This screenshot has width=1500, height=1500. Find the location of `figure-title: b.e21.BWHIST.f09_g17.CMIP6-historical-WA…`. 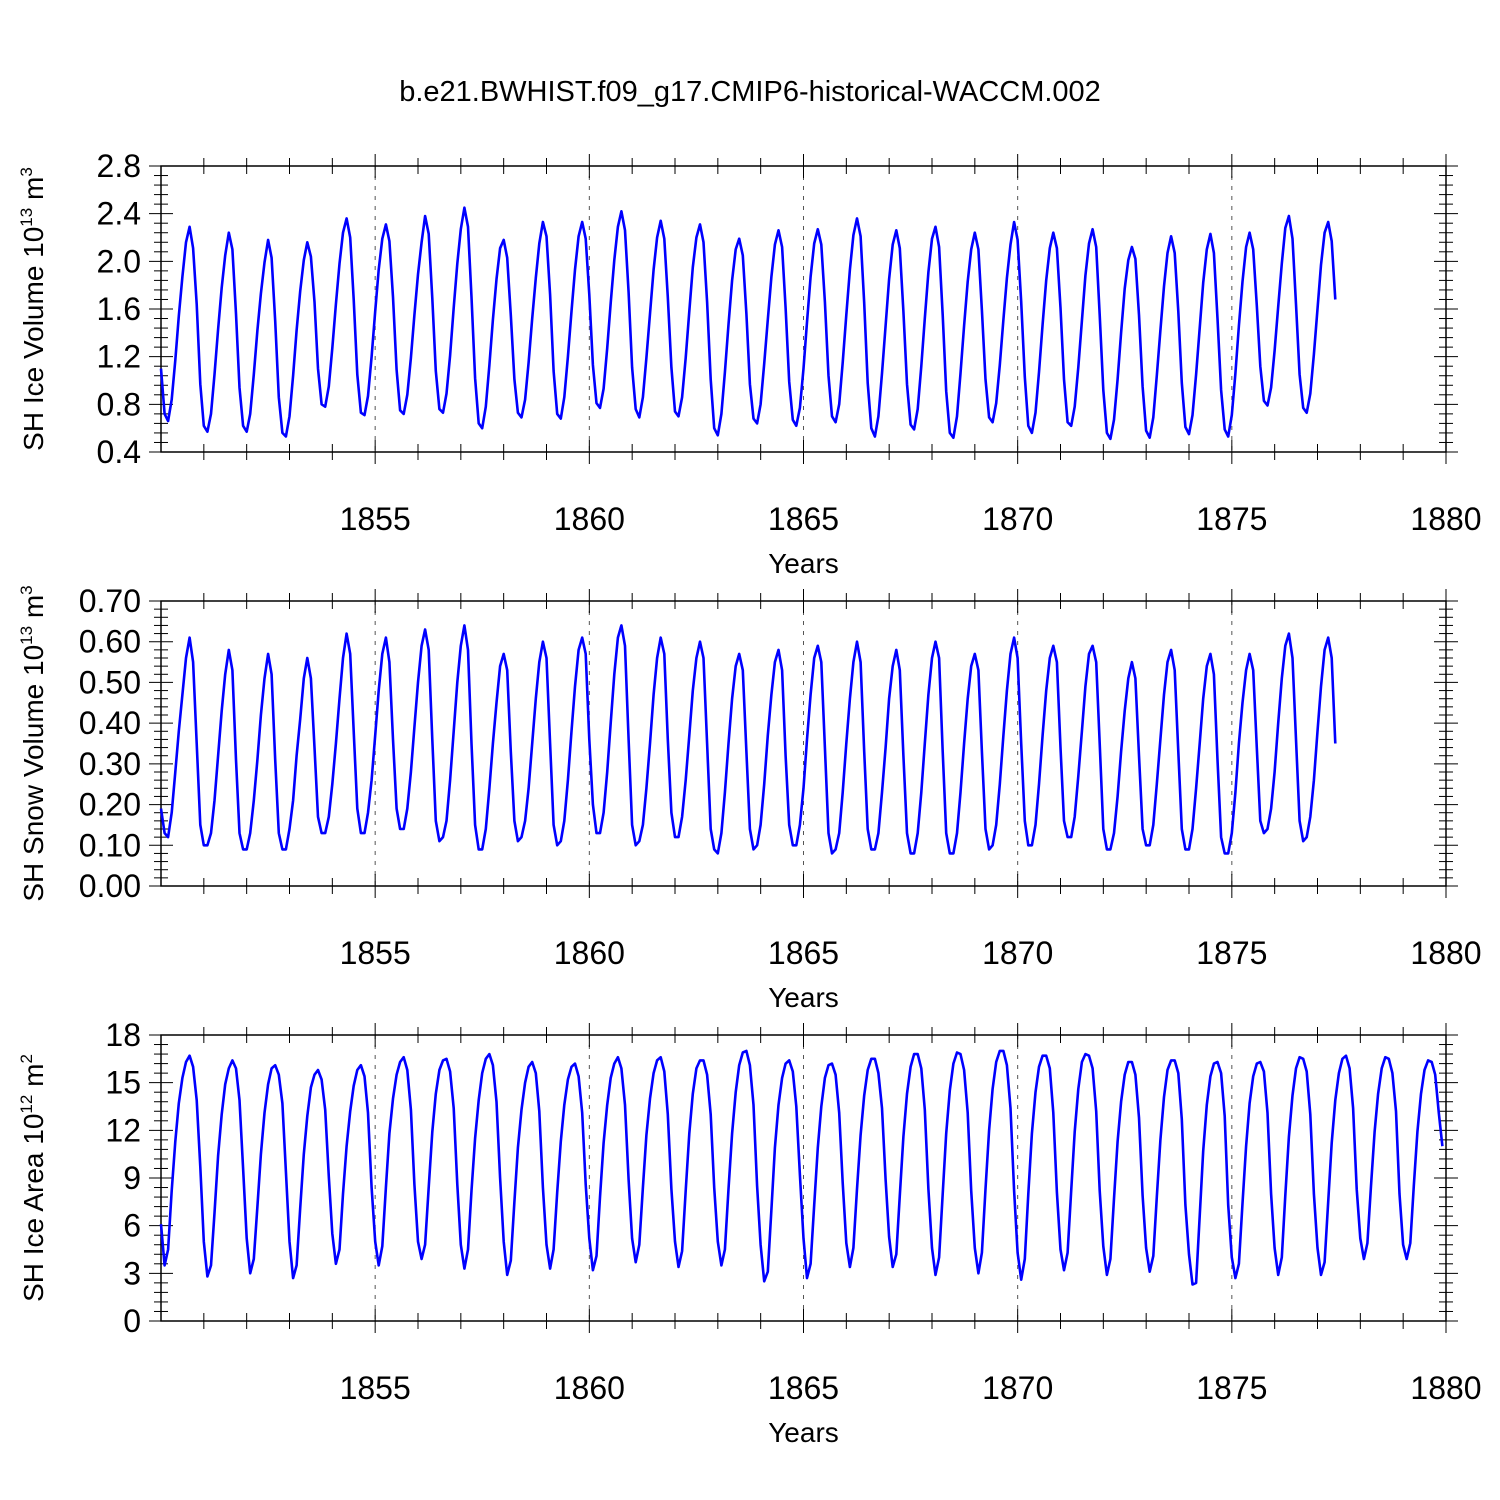

figure-title: b.e21.BWHIST.f09_g17.CMIP6-historical-WA… is located at coordinates (750, 92).